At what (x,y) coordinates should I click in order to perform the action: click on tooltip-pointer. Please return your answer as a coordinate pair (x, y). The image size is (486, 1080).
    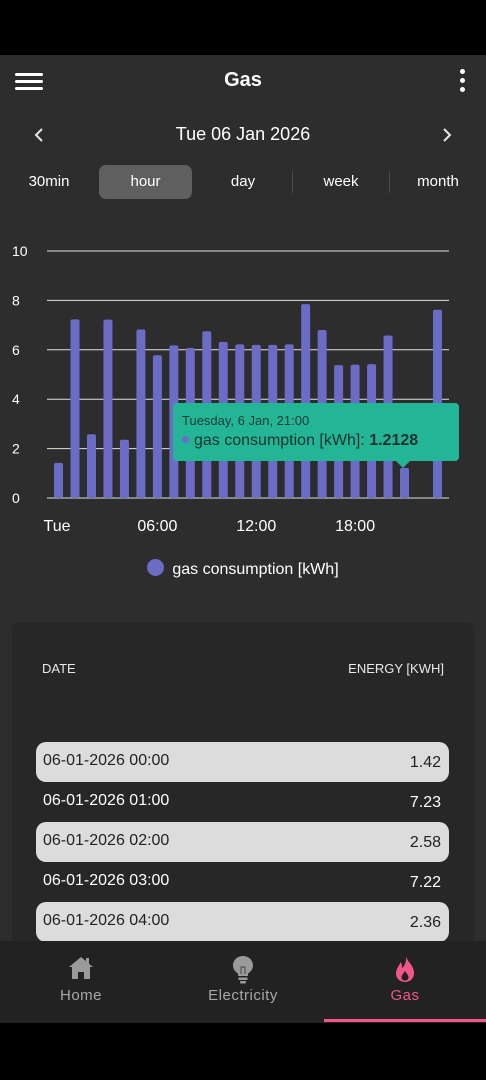
    Looking at the image, I should click on (403, 464).